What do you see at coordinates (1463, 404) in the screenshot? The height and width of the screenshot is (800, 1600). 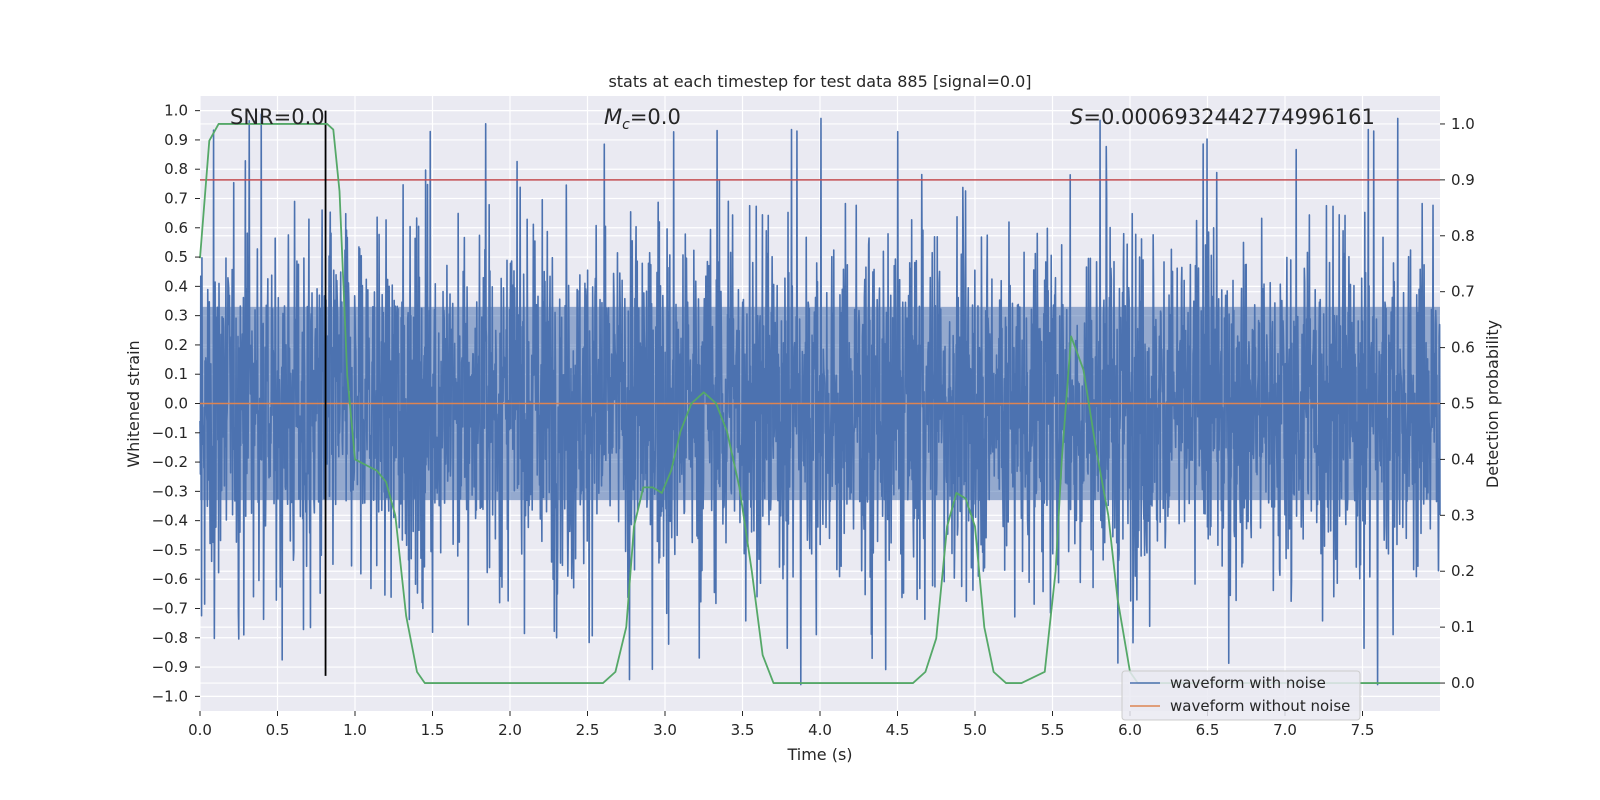 I see `y2-tick-label: 0.5` at bounding box center [1463, 404].